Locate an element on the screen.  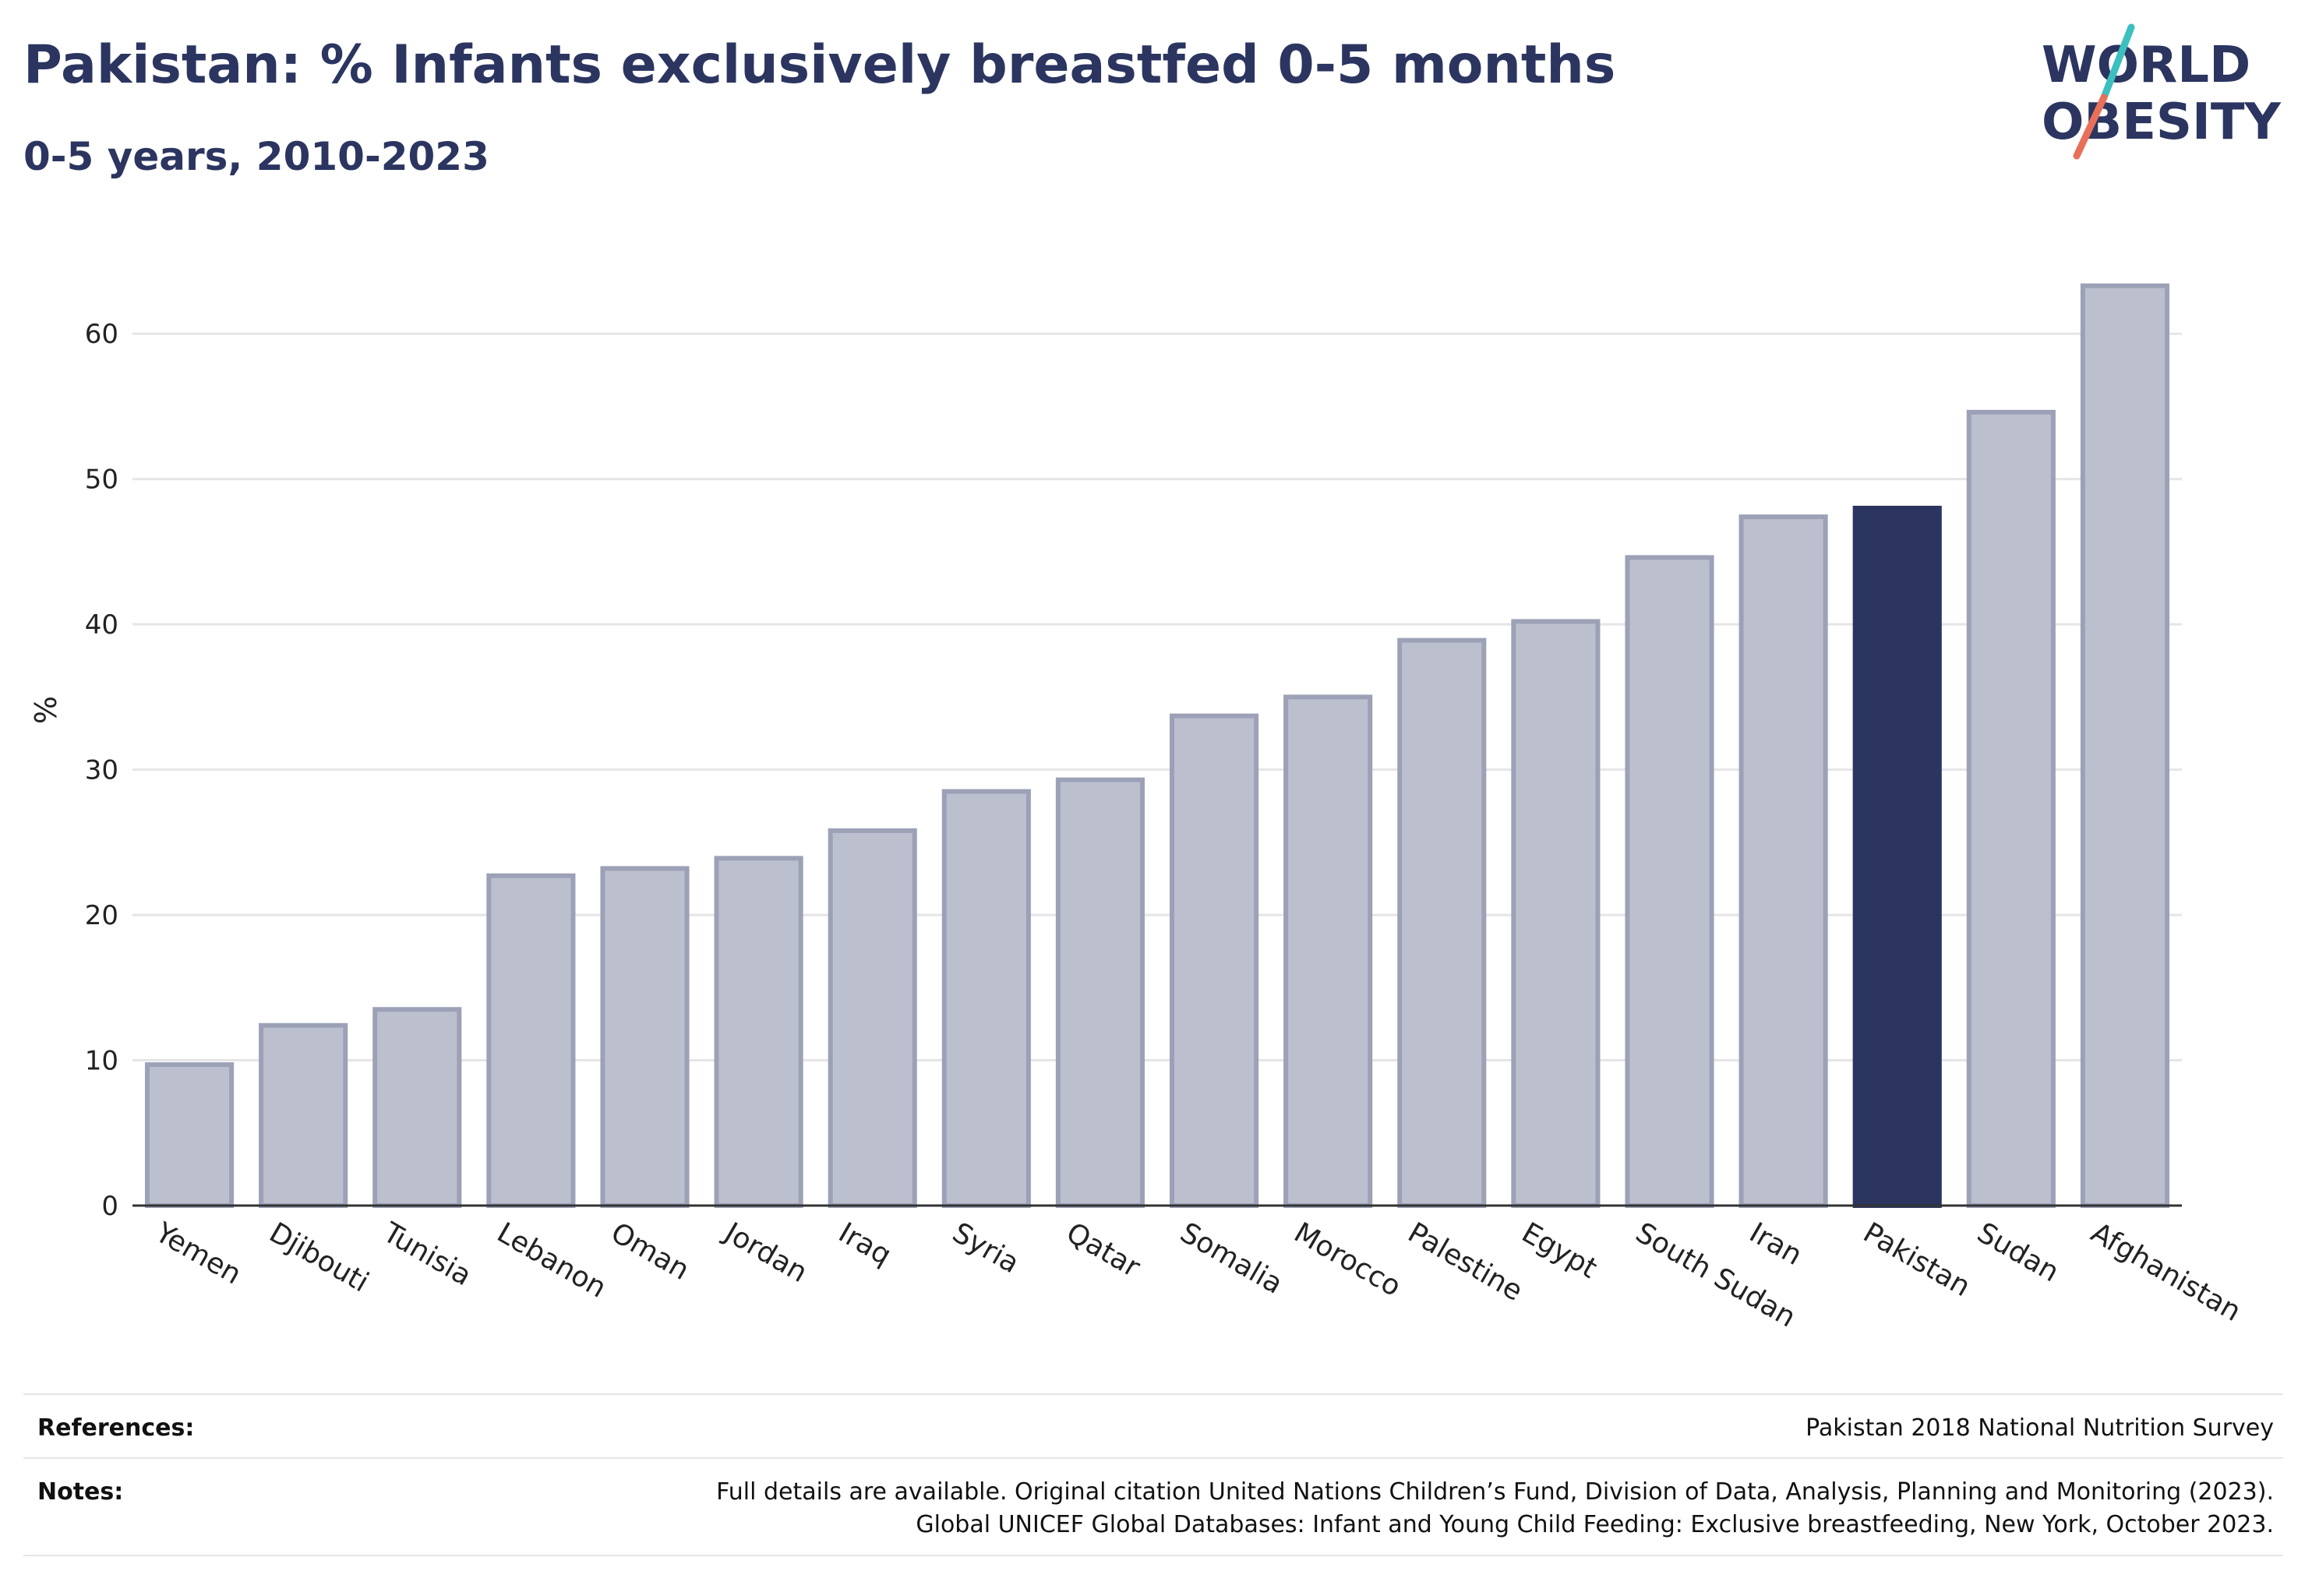
bar-afghanistan is located at coordinates (2125, 745).